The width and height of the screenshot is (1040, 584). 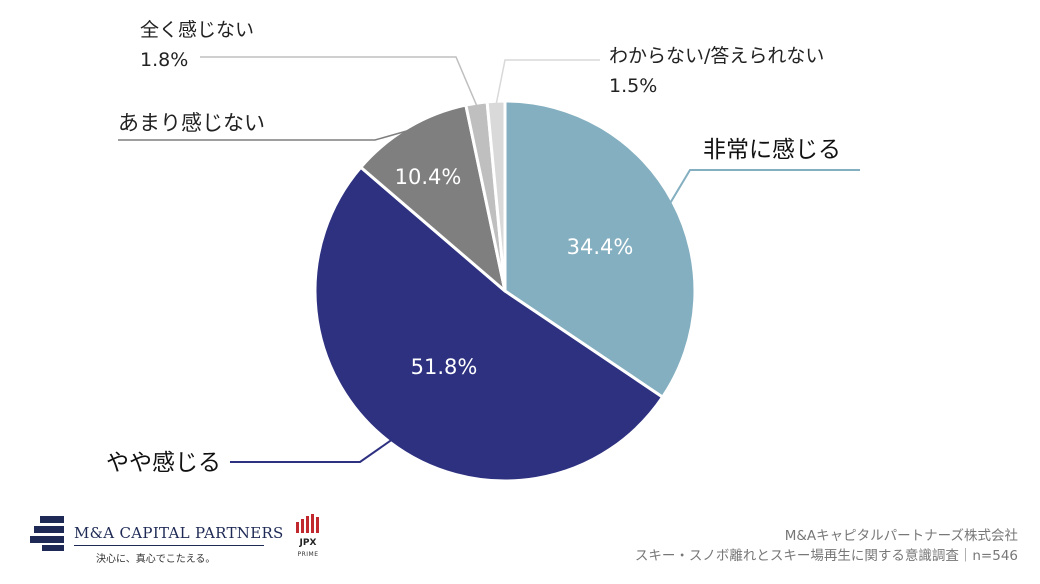 What do you see at coordinates (156, 559) in the screenshot?
I see `company-tagline: 決心に、真心でこたえる。` at bounding box center [156, 559].